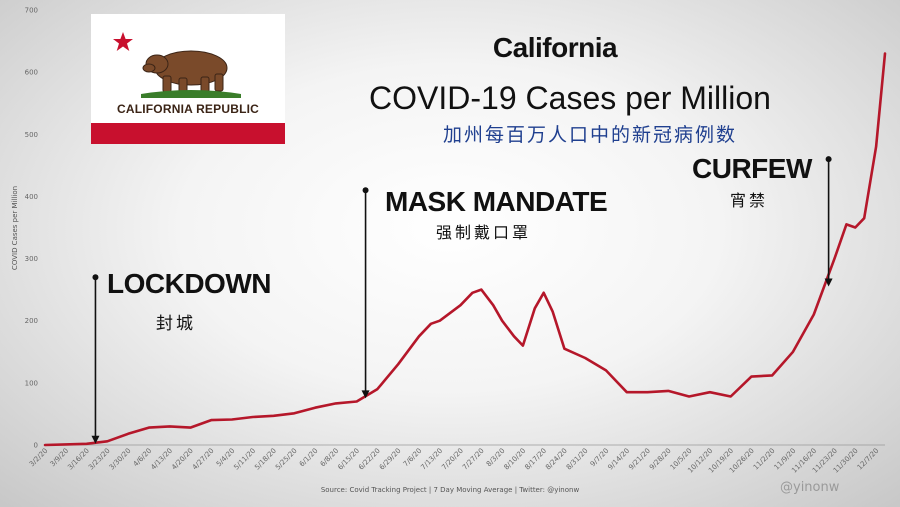 The image size is (900, 507). Describe the element at coordinates (36, 446) in the screenshot. I see `y-tick-label: 0` at that location.